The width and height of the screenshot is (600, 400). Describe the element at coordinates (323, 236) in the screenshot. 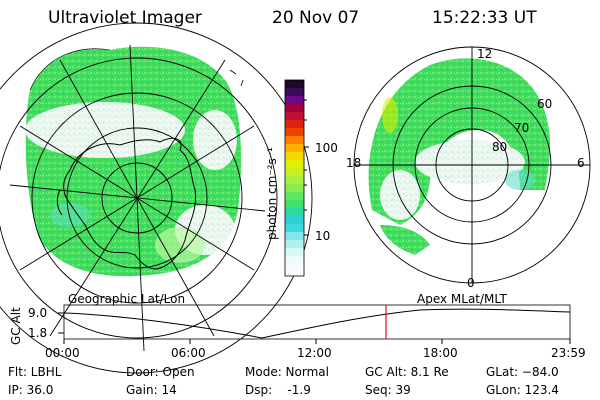

I see `colorbar-tick-10: 10` at that location.